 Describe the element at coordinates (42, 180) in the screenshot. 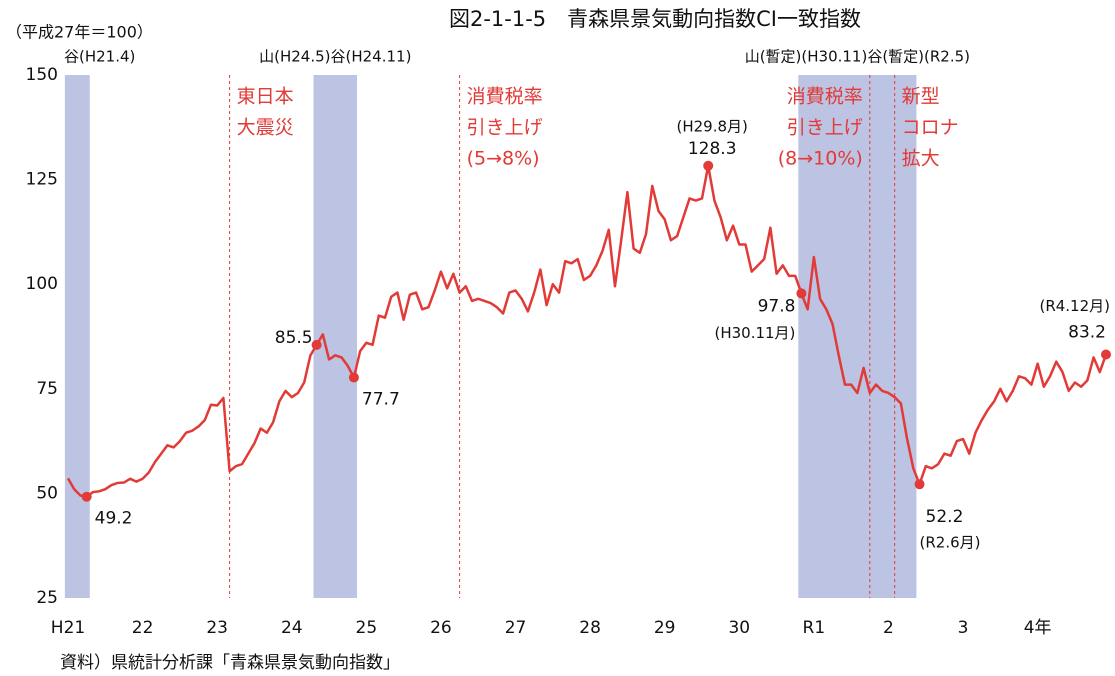

I see `y-tick-label: 125` at that location.